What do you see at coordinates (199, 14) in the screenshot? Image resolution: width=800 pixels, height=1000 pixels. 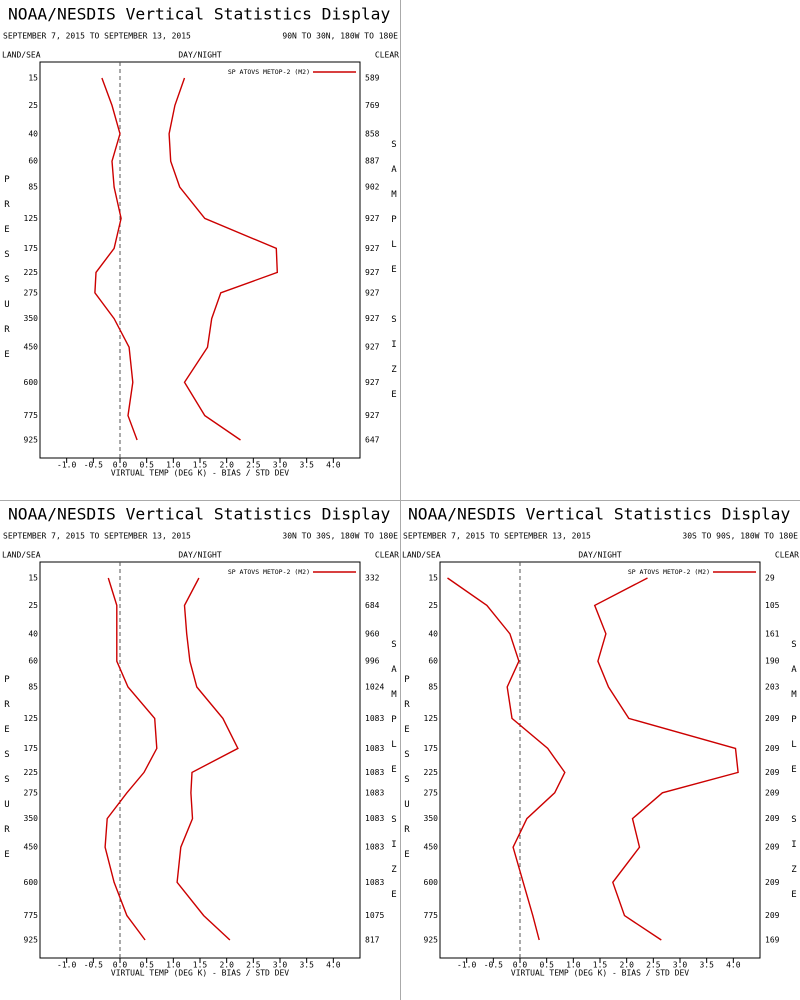 I see `title: NOAA/NESDIS Vertical Statistics Display` at bounding box center [199, 14].